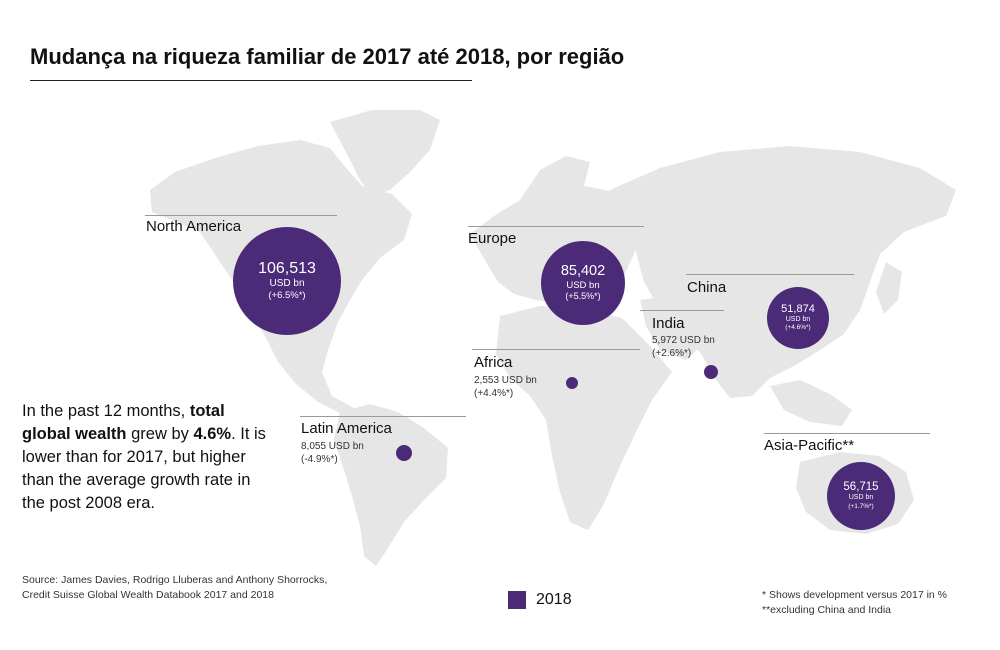 This screenshot has width=1000, height=650. What do you see at coordinates (889, 288) in the screenshot?
I see `landmass-japan` at bounding box center [889, 288].